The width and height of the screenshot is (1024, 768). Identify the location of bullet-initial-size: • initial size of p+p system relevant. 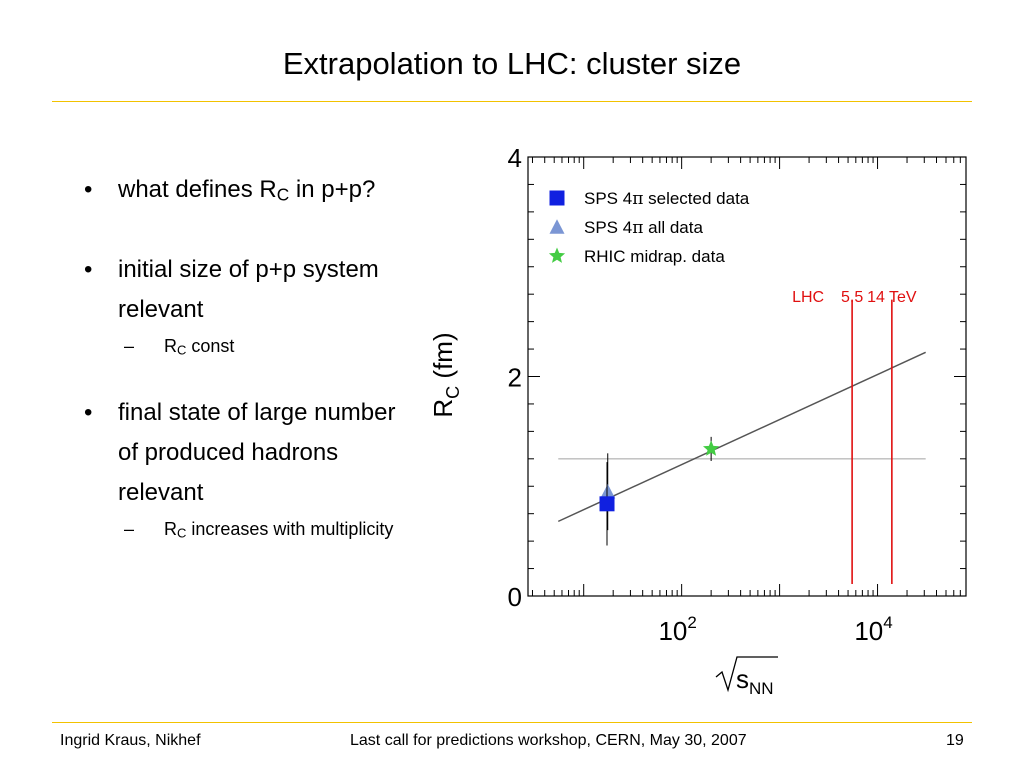
(240, 290).